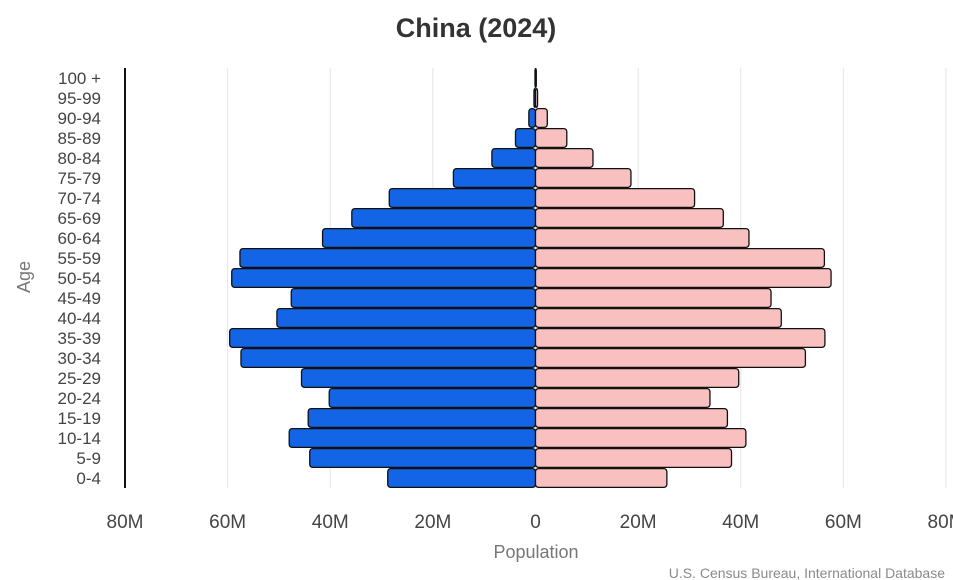 This screenshot has height=580, width=953. What do you see at coordinates (79, 158) in the screenshot?
I see `y-tick-label: 80-84` at bounding box center [79, 158].